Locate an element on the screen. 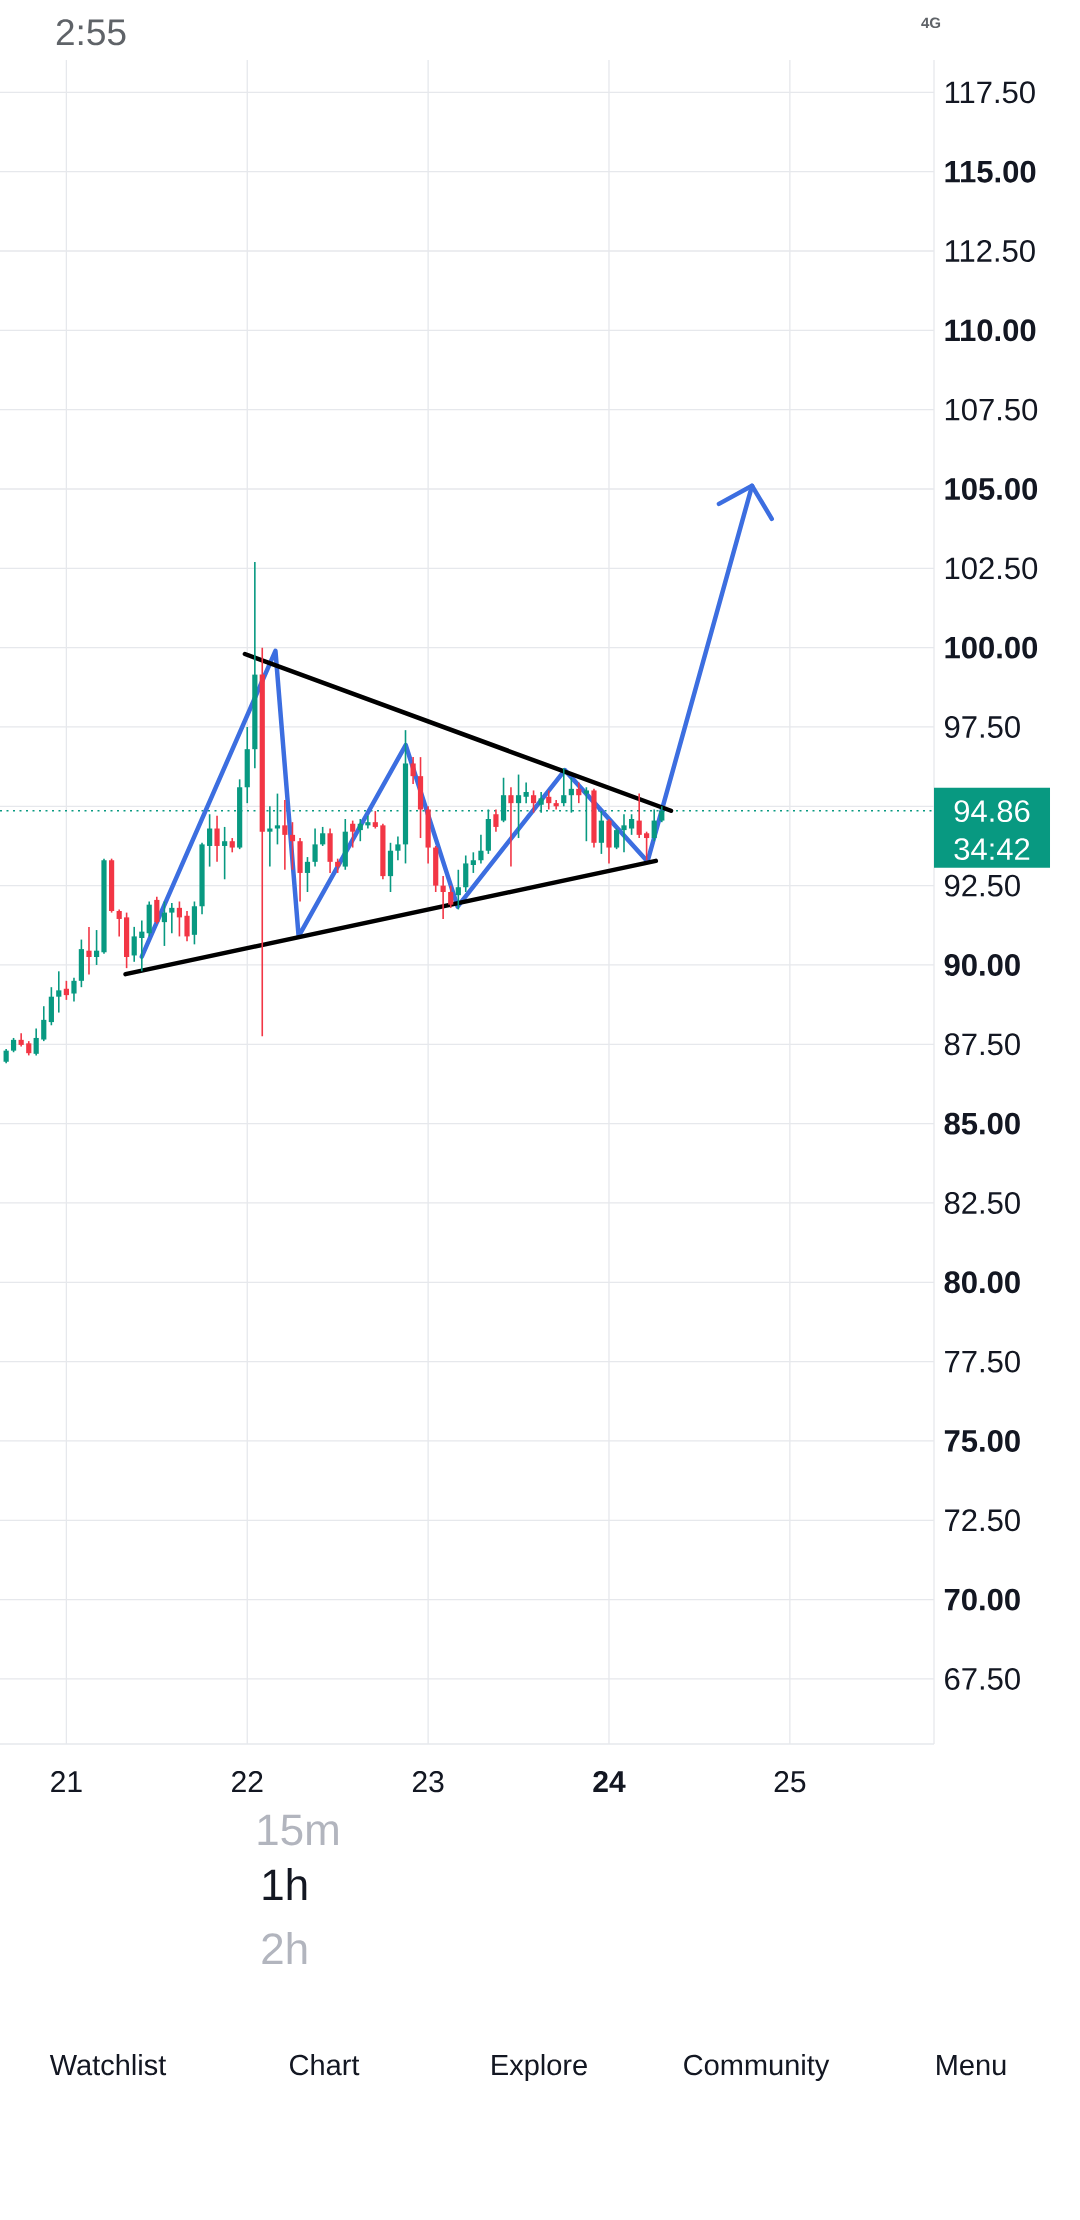  y-tick-label: 92.50 is located at coordinates (982, 885).